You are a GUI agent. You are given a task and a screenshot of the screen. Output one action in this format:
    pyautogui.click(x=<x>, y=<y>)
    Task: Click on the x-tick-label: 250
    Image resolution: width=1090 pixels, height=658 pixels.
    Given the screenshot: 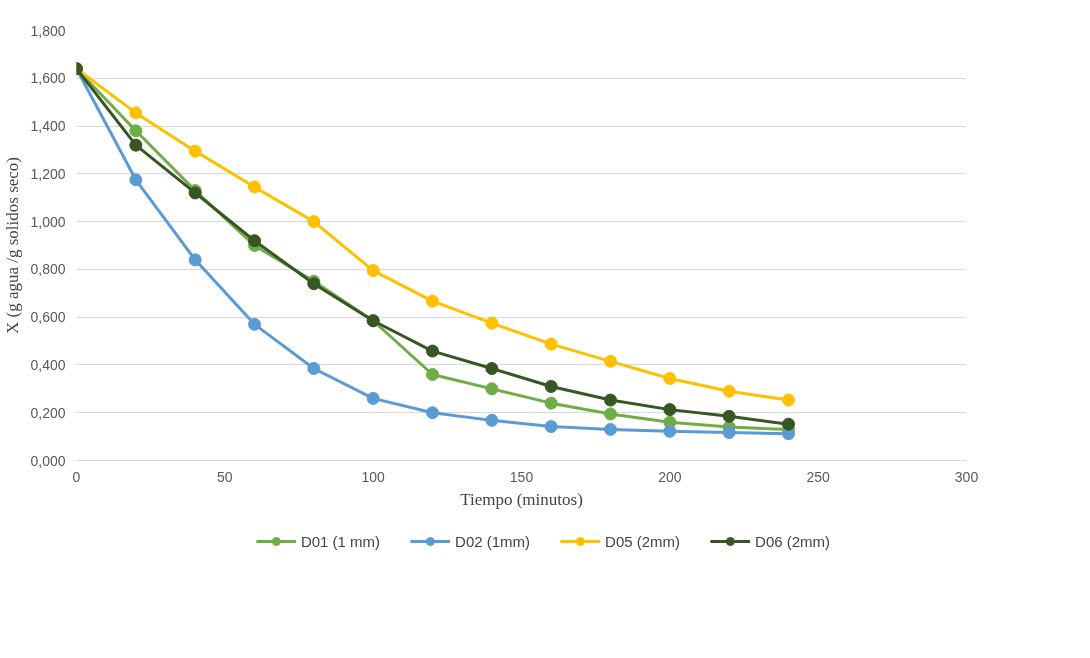 What is the action you would take?
    pyautogui.click(x=818, y=476)
    